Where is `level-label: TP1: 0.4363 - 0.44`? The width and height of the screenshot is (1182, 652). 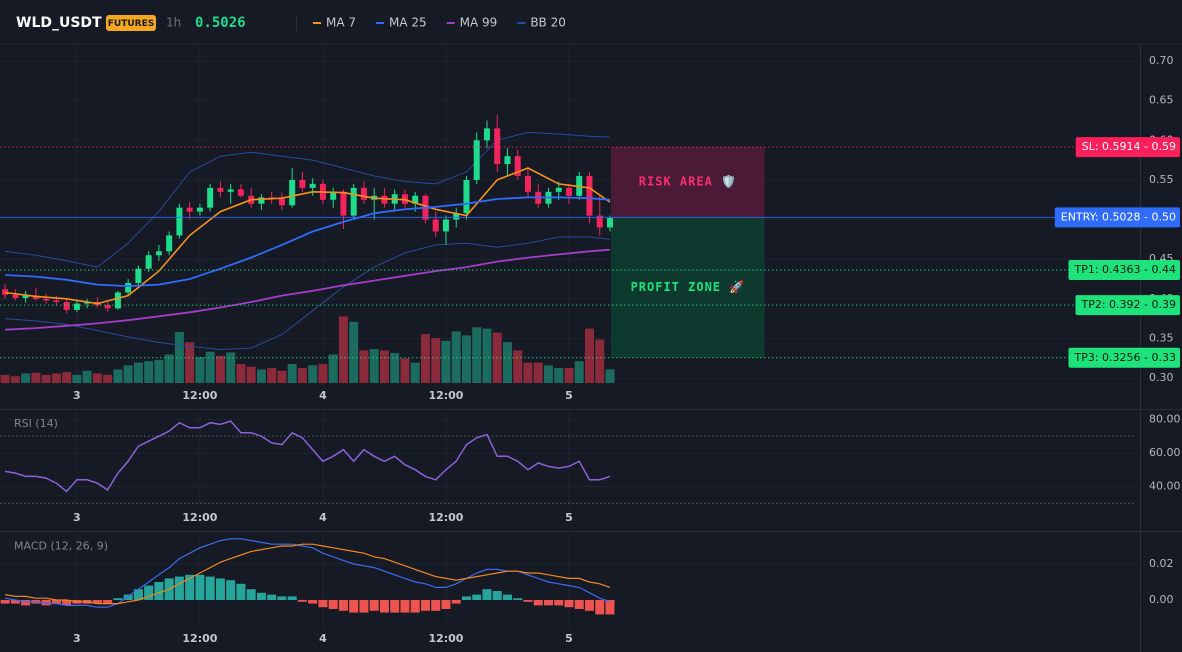 level-label: TP1: 0.4363 - 0.44 is located at coordinates (1125, 269).